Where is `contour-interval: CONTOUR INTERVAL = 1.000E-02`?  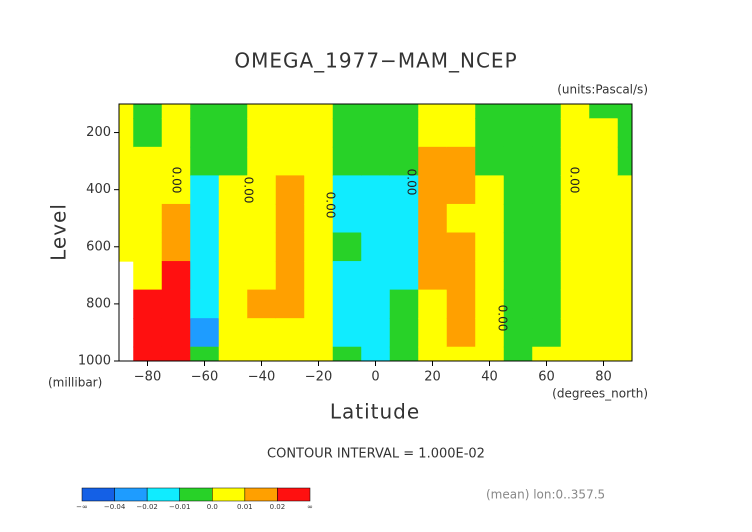 contour-interval: CONTOUR INTERVAL = 1.000E-02 is located at coordinates (376, 454).